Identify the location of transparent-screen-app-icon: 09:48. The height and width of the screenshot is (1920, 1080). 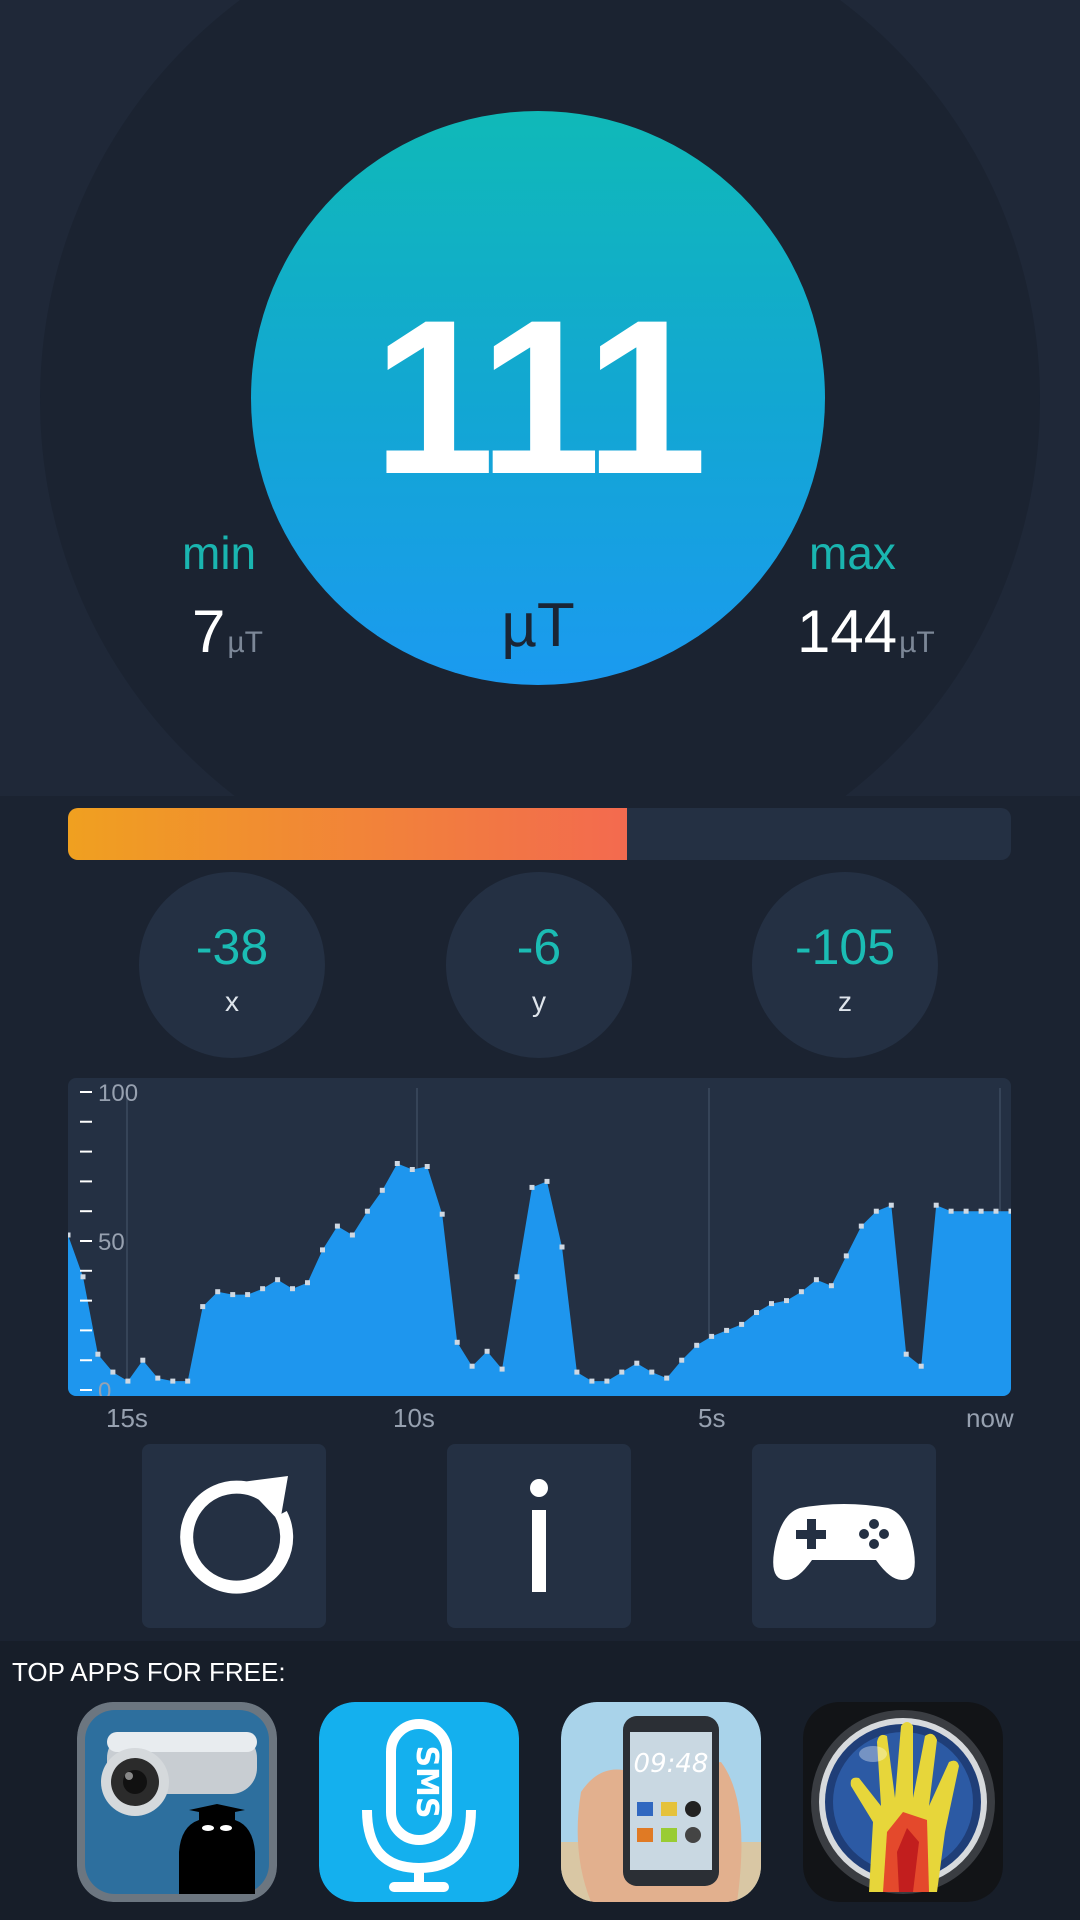
(661, 1802).